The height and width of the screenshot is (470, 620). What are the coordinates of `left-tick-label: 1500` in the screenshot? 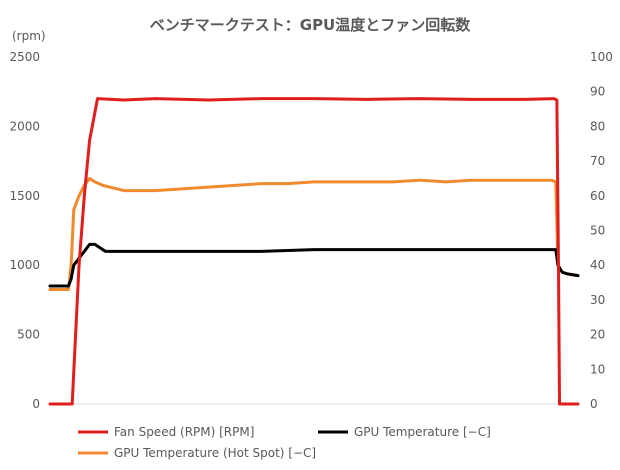 It's located at (24, 196).